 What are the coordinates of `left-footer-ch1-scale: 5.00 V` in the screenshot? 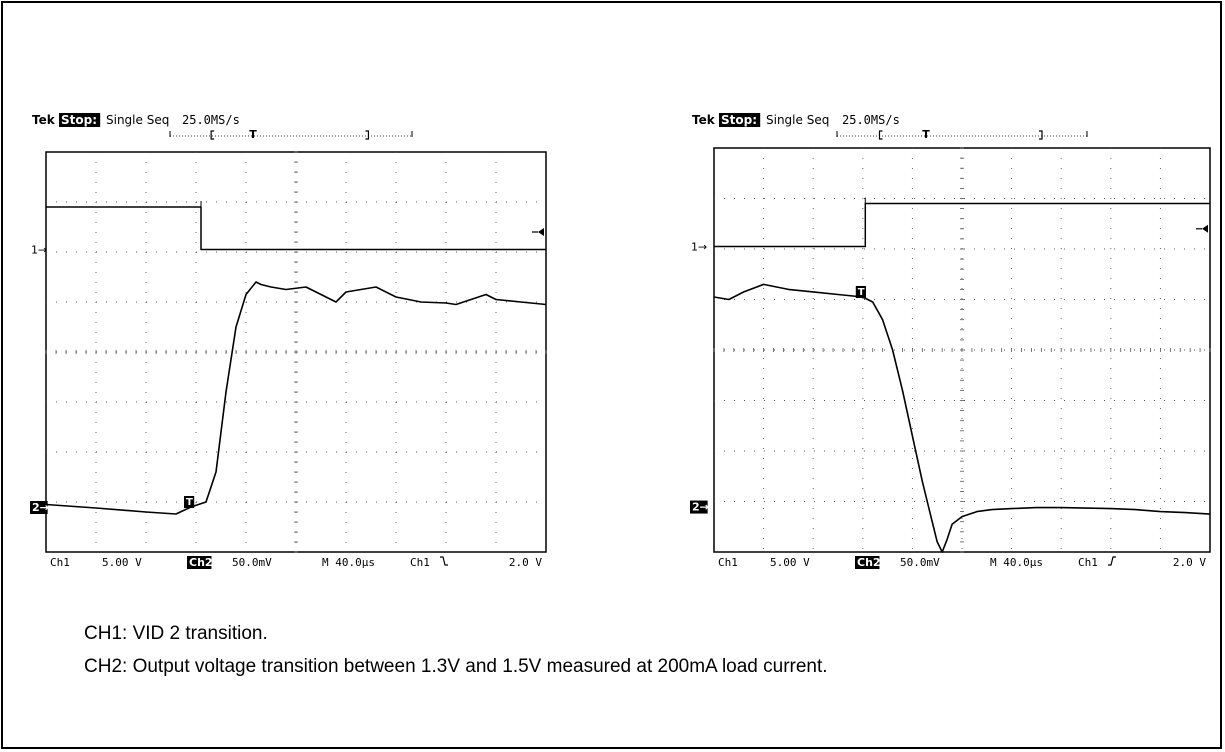 It's located at (122, 562).